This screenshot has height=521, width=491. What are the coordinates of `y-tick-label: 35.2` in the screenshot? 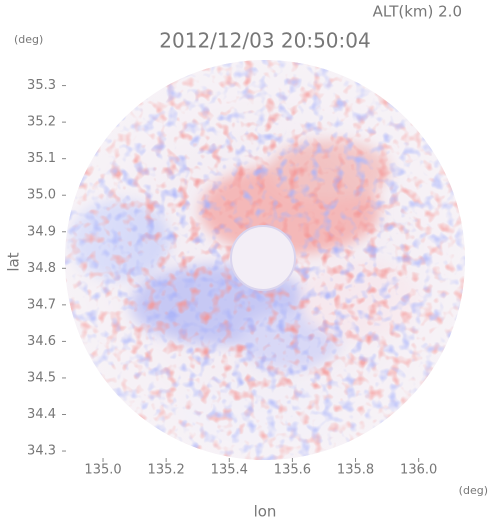 It's located at (41, 122).